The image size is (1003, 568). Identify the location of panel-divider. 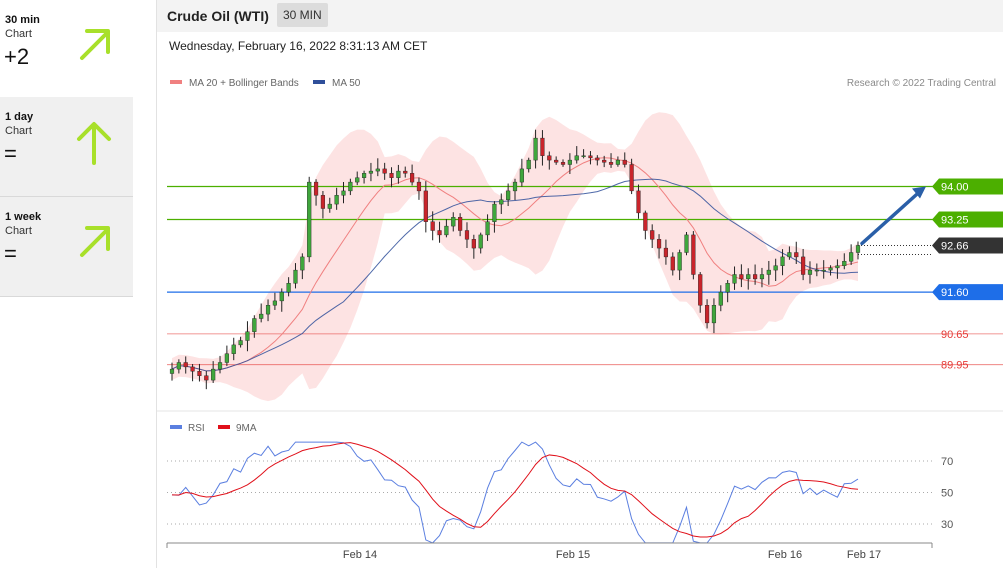
(156, 284).